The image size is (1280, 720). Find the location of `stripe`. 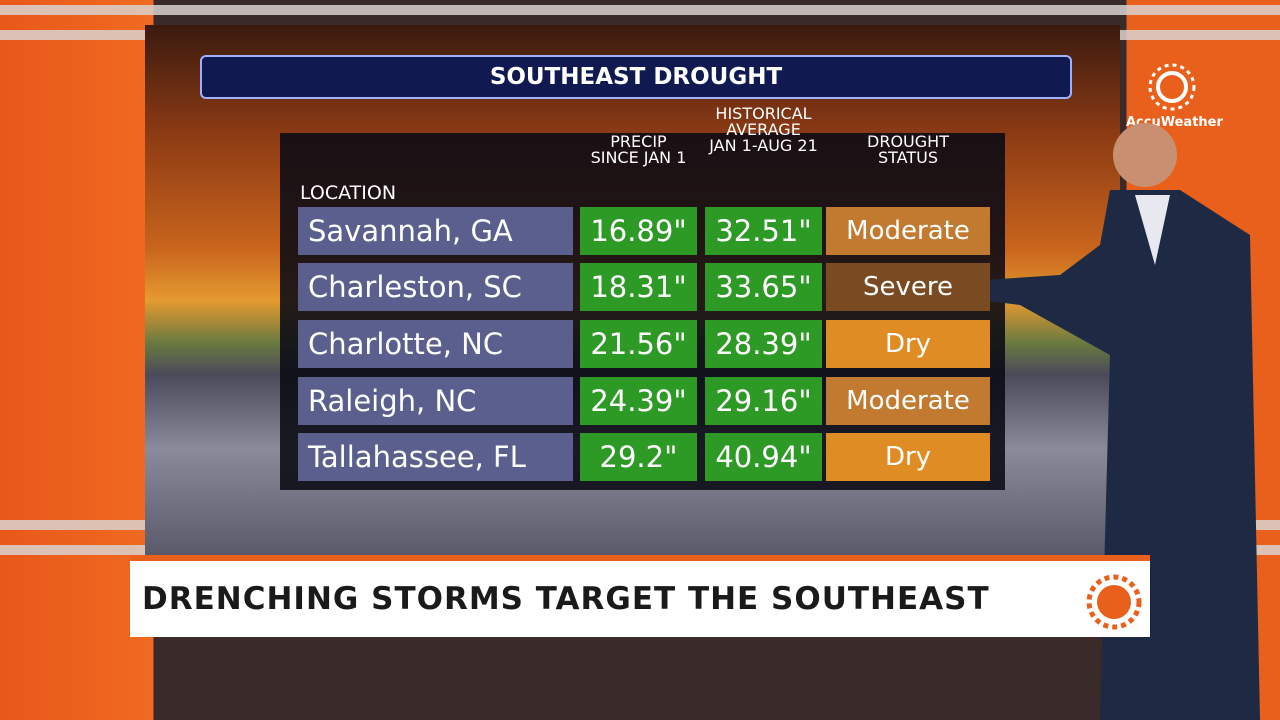

stripe is located at coordinates (640, 10).